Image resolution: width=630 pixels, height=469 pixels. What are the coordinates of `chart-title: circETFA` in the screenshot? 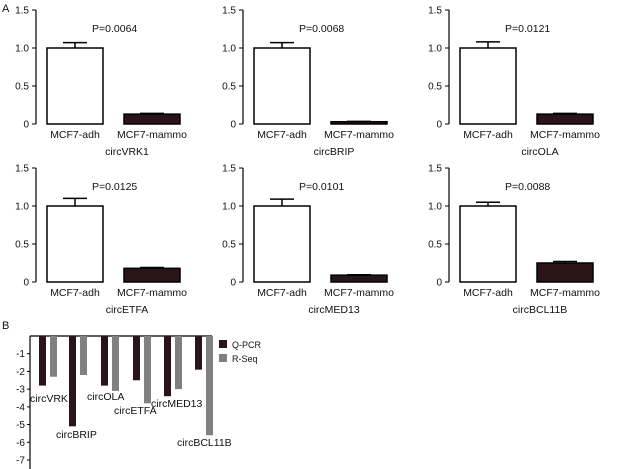 It's located at (127, 310).